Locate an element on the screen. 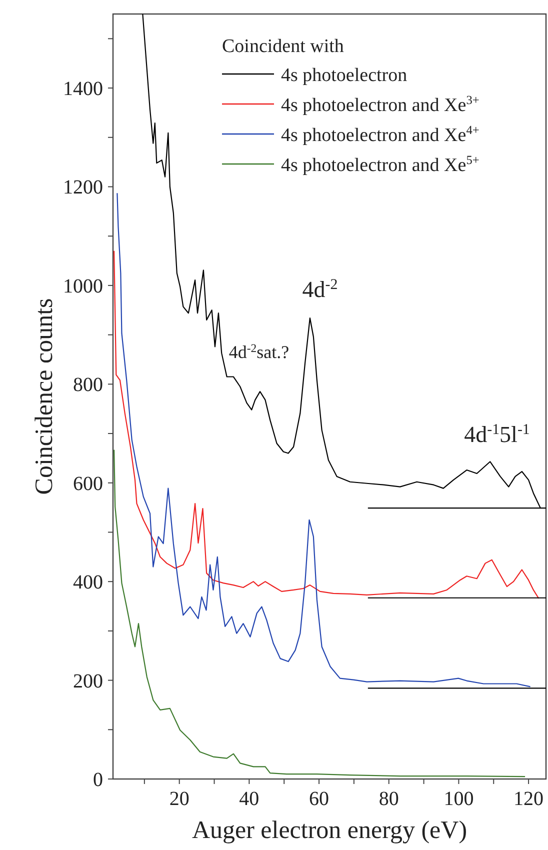 This screenshot has height=850, width=548. x-tick-label: 80 is located at coordinates (388, 799).